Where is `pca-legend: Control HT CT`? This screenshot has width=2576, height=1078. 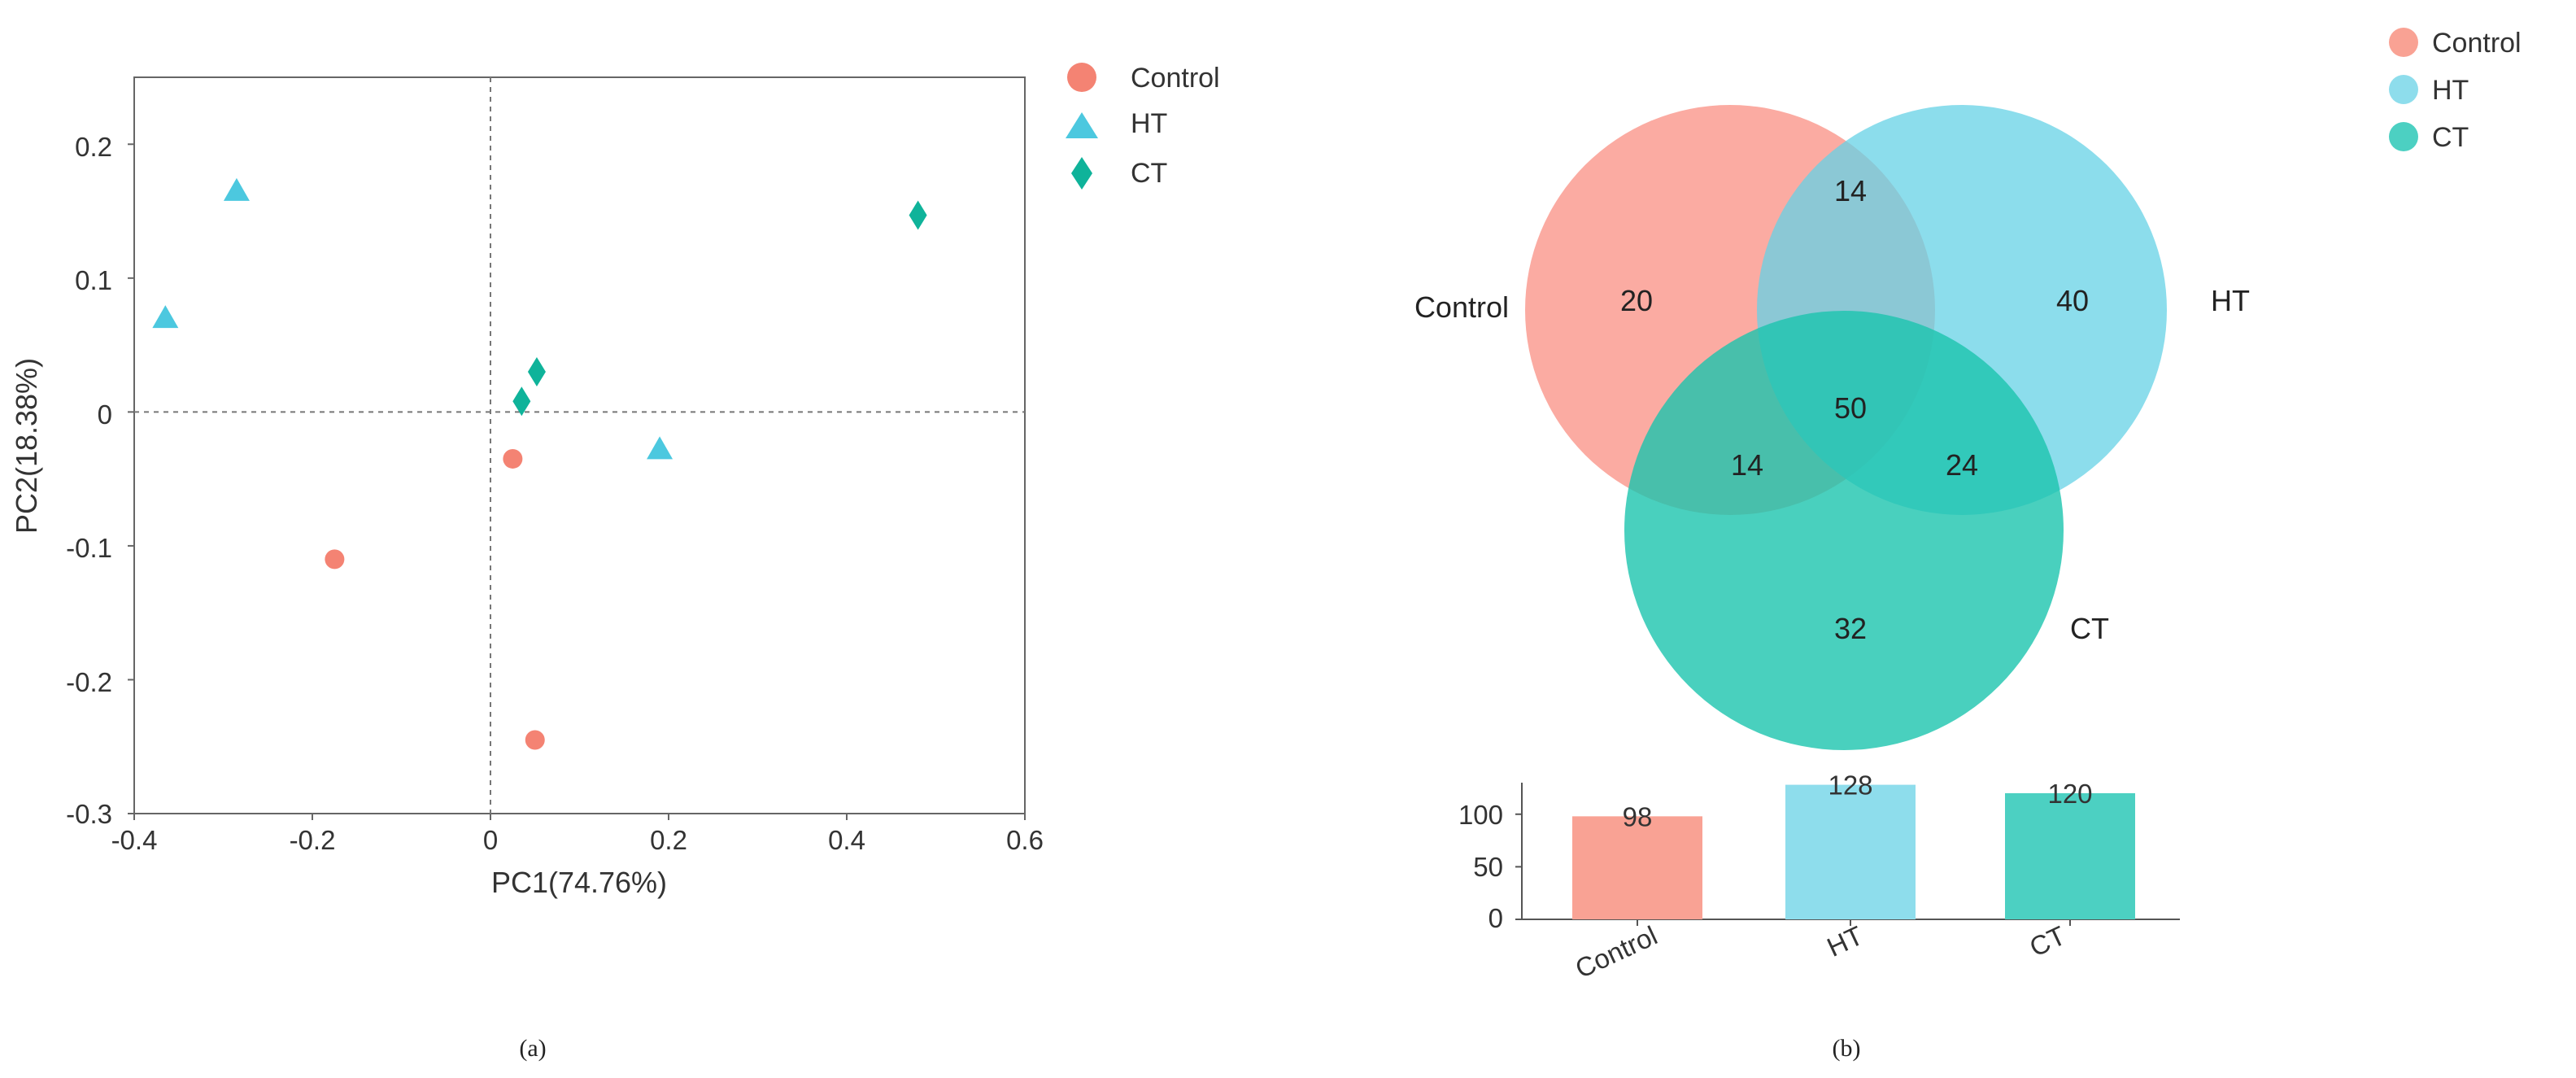
pca-legend: Control HT CT is located at coordinates (1143, 126).